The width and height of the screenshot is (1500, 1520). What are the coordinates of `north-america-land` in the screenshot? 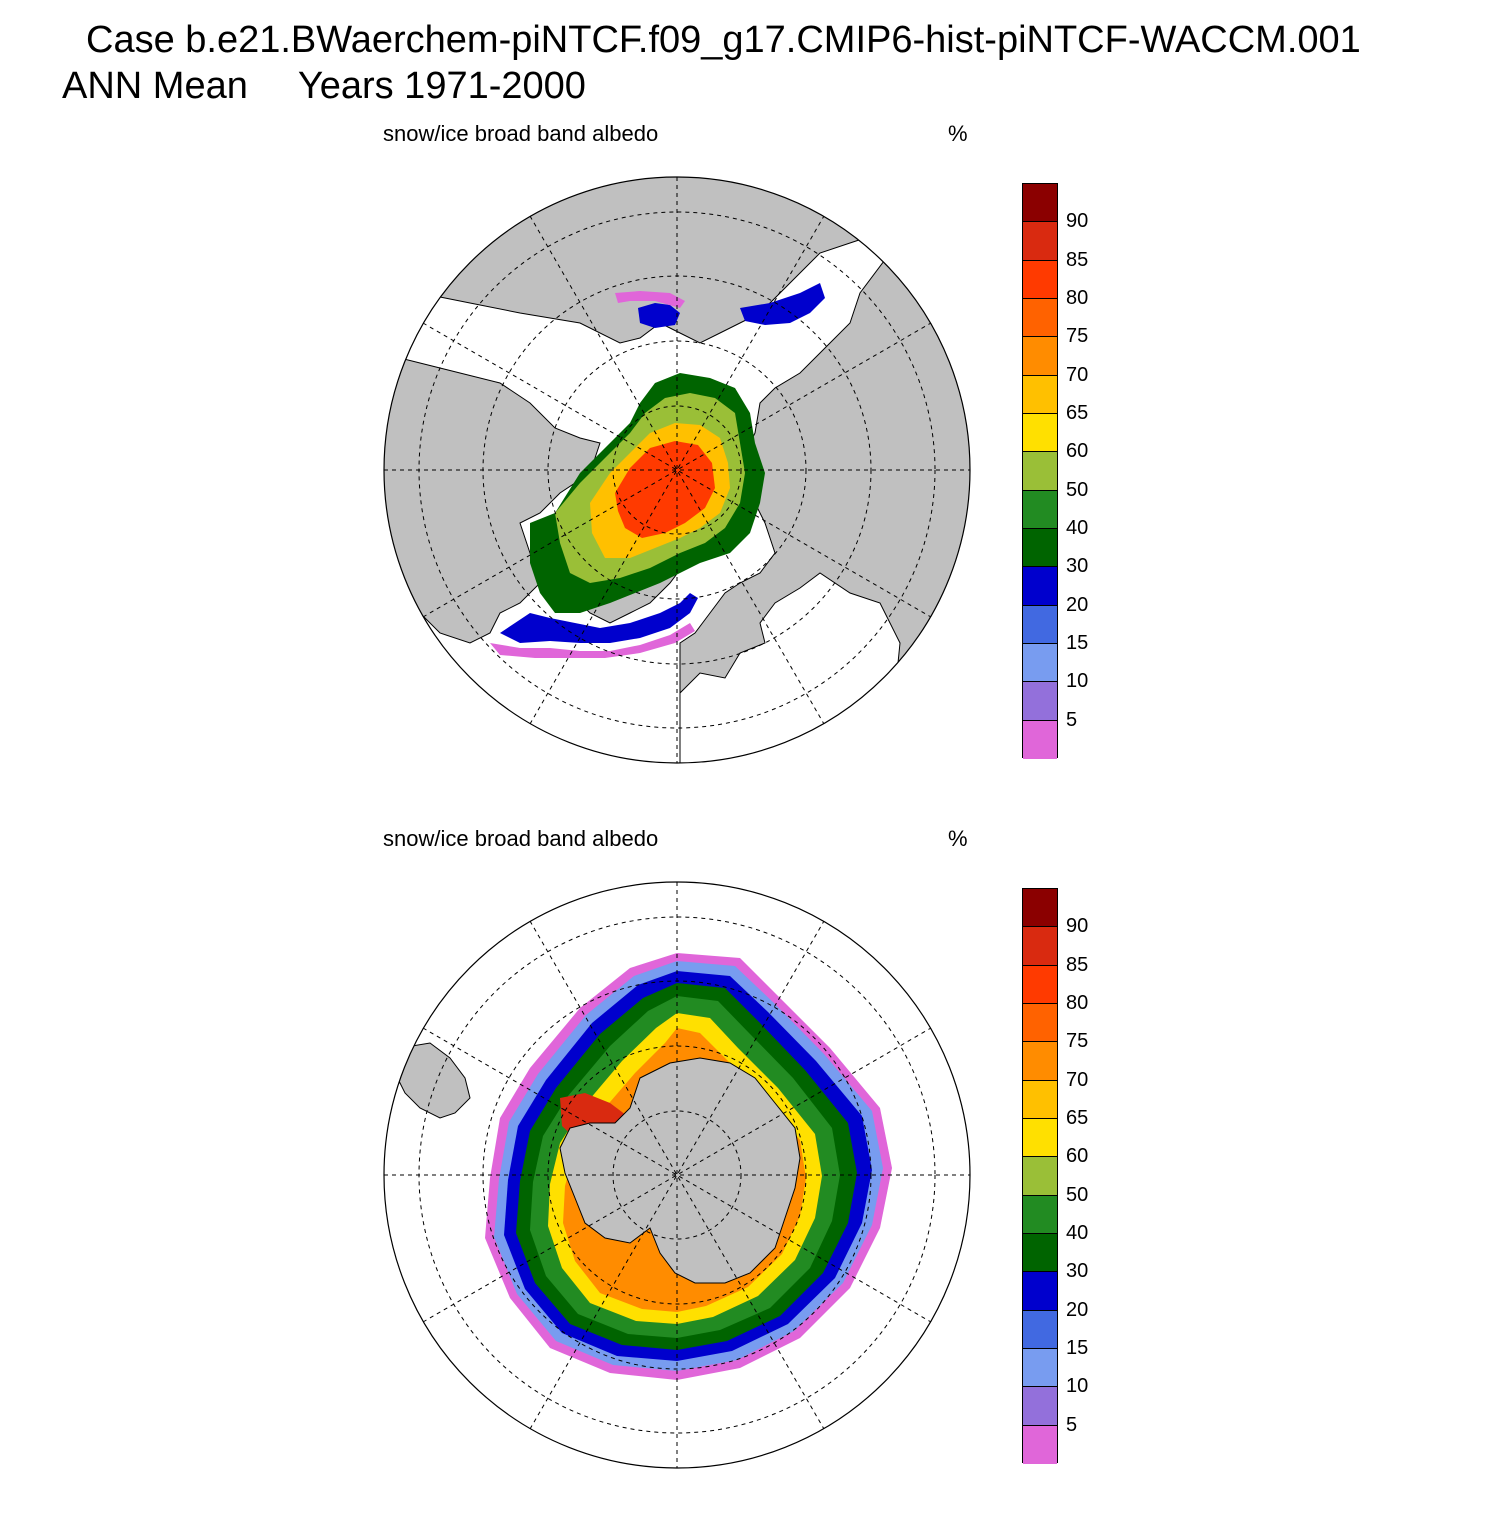 It's located at (492, 498).